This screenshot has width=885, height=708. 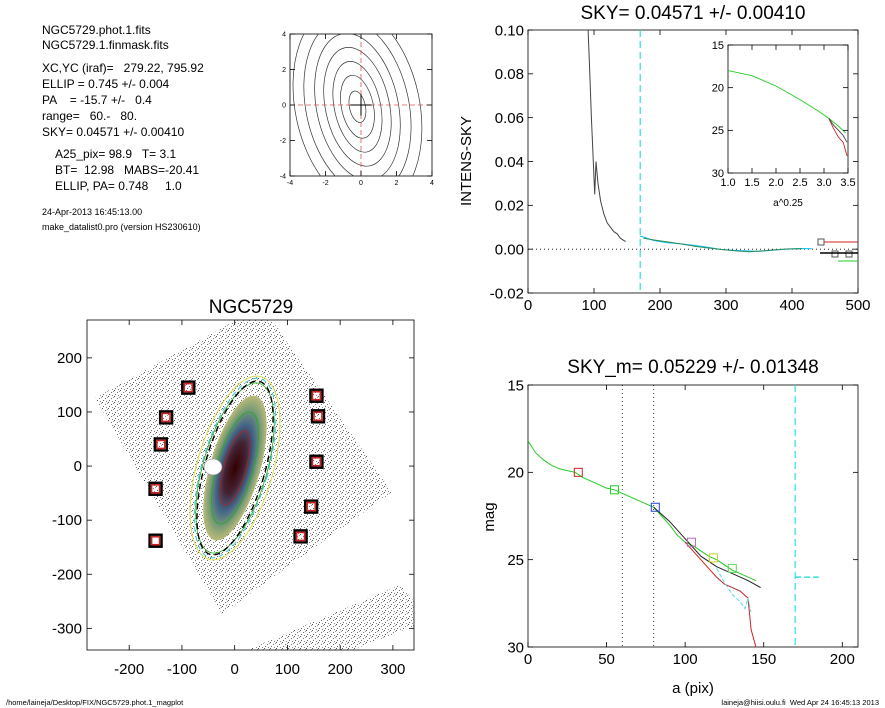 What do you see at coordinates (693, 688) in the screenshot?
I see `mag-plot-xlabel: a (pix)` at bounding box center [693, 688].